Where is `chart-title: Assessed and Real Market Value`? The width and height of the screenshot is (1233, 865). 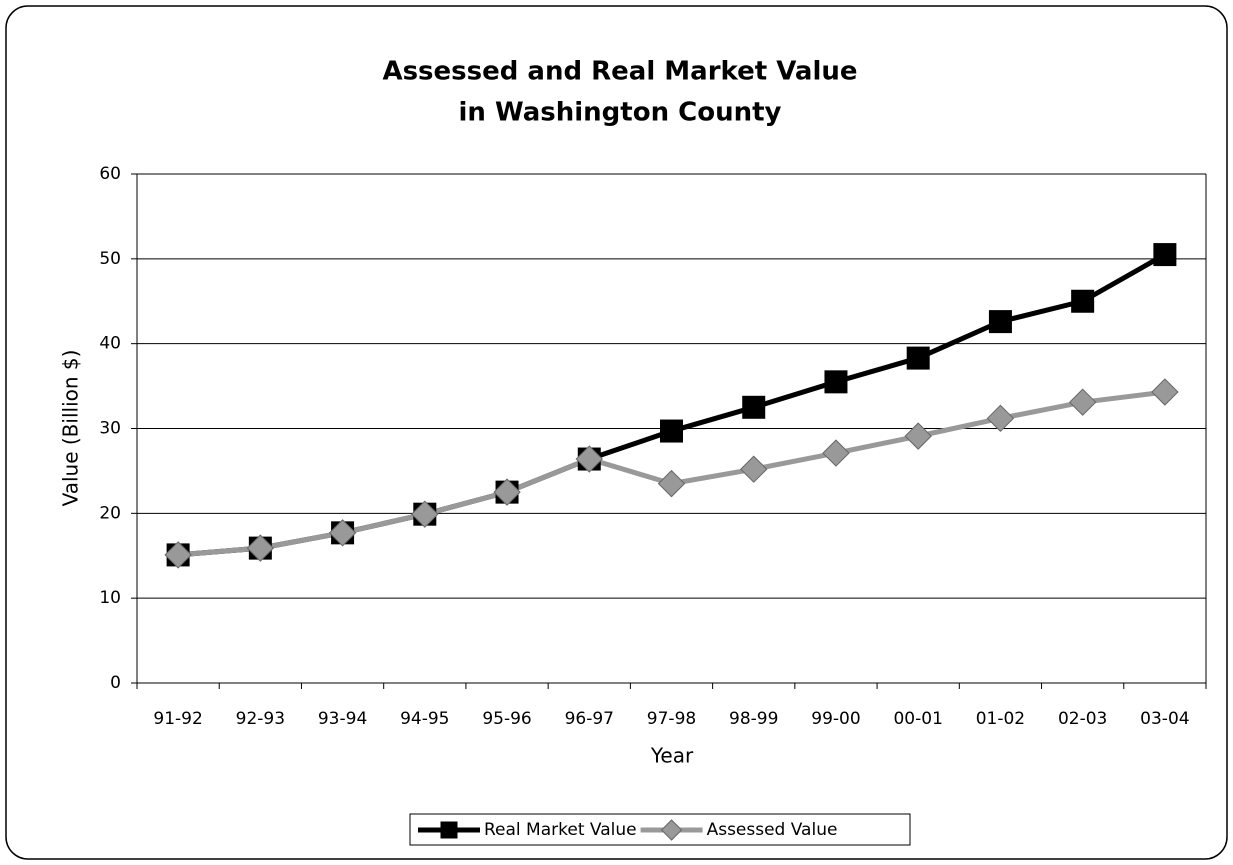
chart-title: Assessed and Real Market Value is located at coordinates (619, 72).